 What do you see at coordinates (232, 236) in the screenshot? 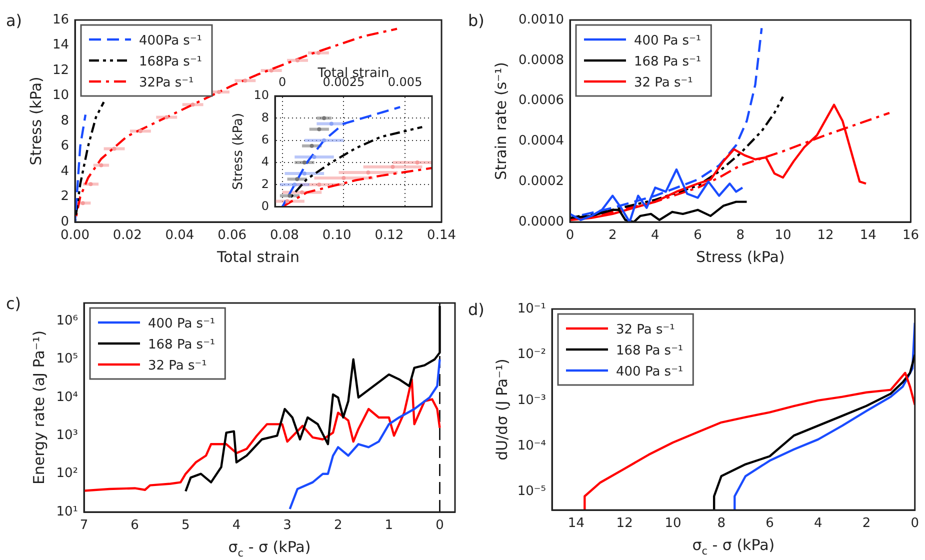
I see `x-tick-label: 0.06` at bounding box center [232, 236].